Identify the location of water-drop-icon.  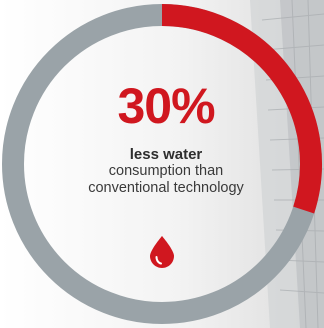
(162, 252).